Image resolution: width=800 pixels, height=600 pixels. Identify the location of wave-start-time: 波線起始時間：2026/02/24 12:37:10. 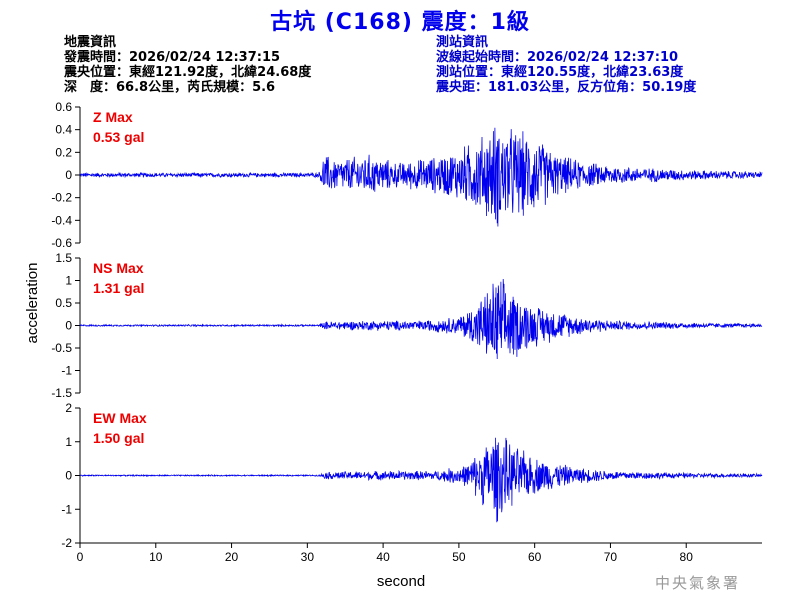
(557, 57).